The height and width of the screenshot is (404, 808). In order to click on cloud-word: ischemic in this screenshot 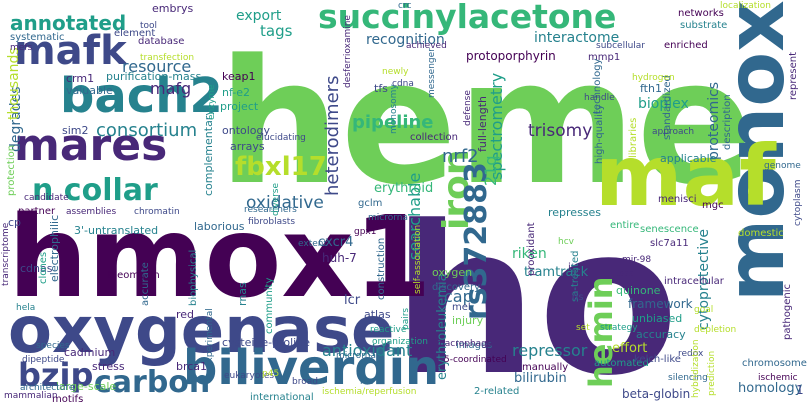, I will do `click(778, 378)`.